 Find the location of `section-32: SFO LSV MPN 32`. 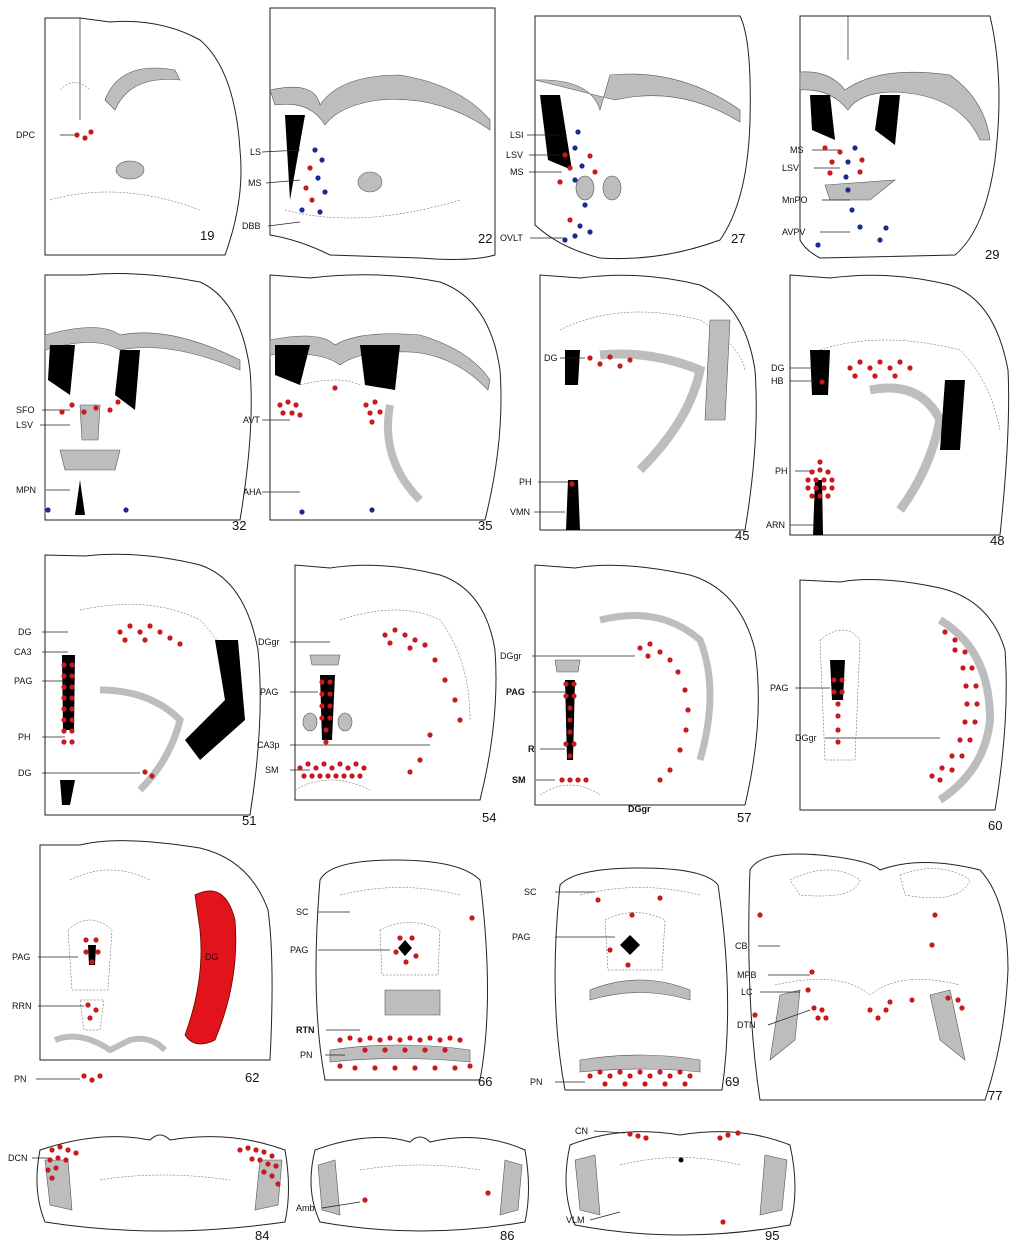

section-32: SFO LSV MPN 32 is located at coordinates (134, 403).